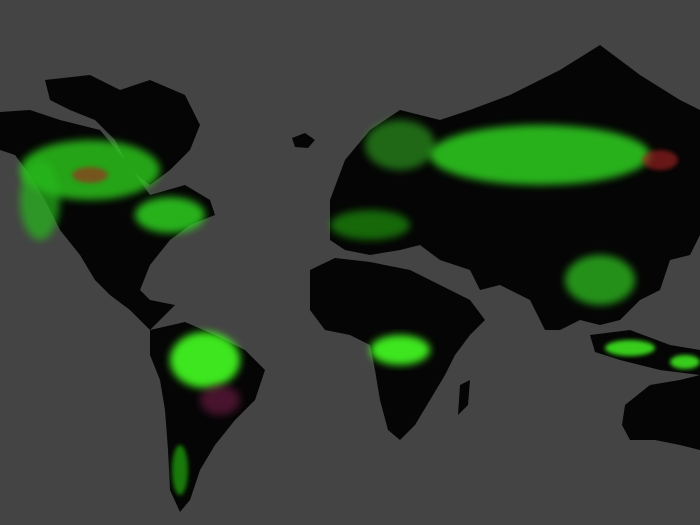 Image resolution: width=700 pixels, height=525 pixels. I want to click on arctic-islands, so click(122, 130).